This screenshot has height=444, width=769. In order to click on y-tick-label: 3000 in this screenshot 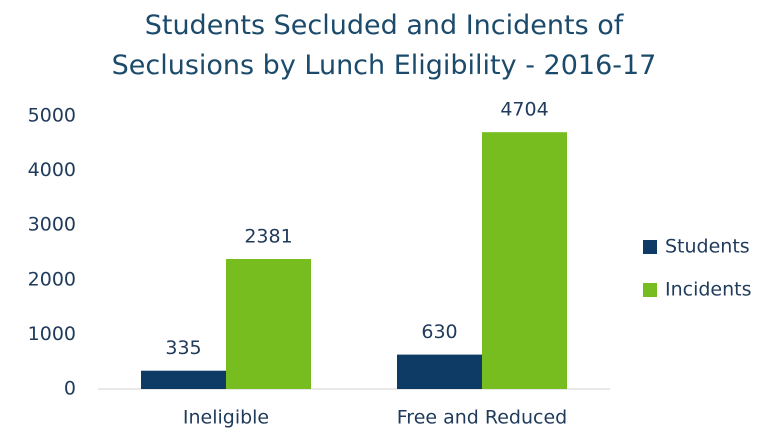, I will do `click(52, 225)`.